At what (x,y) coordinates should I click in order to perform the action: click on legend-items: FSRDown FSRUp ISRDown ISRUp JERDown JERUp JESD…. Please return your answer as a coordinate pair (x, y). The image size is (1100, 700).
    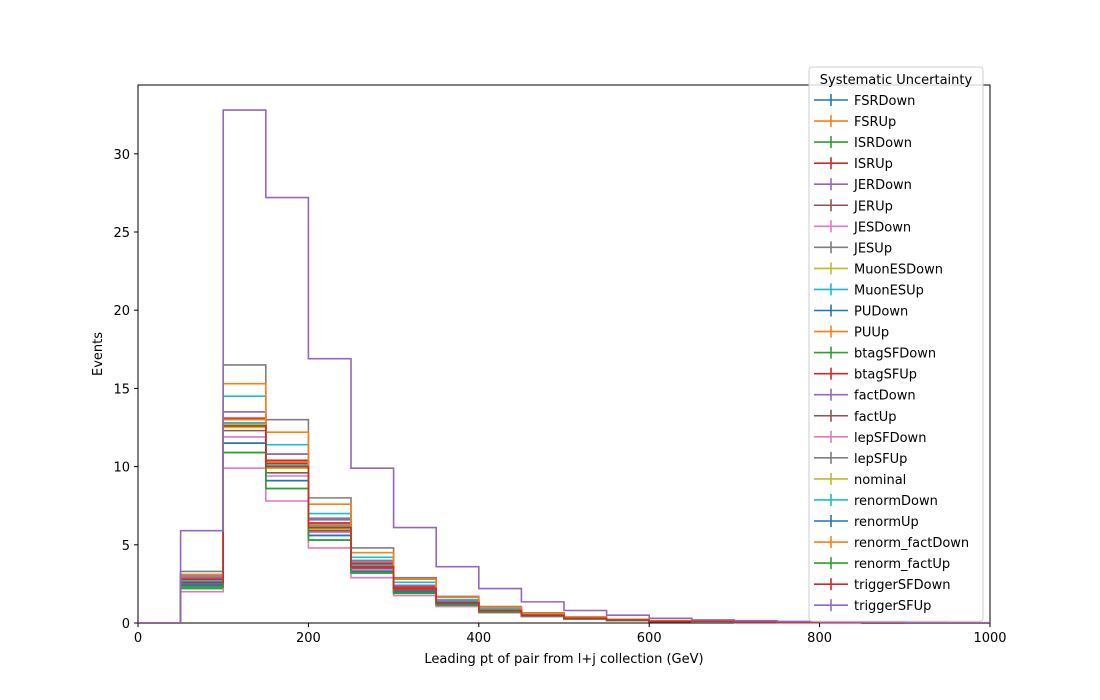
    Looking at the image, I should click on (891, 354).